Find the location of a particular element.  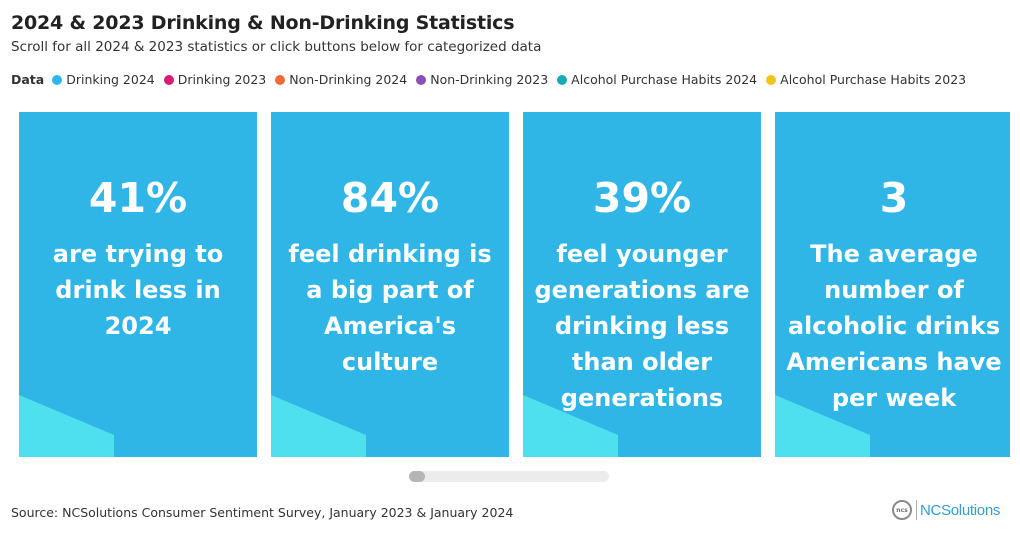

legend-button-purchase-habits-2023: Alcohol Purchase Habits 2023 is located at coordinates (866, 79).